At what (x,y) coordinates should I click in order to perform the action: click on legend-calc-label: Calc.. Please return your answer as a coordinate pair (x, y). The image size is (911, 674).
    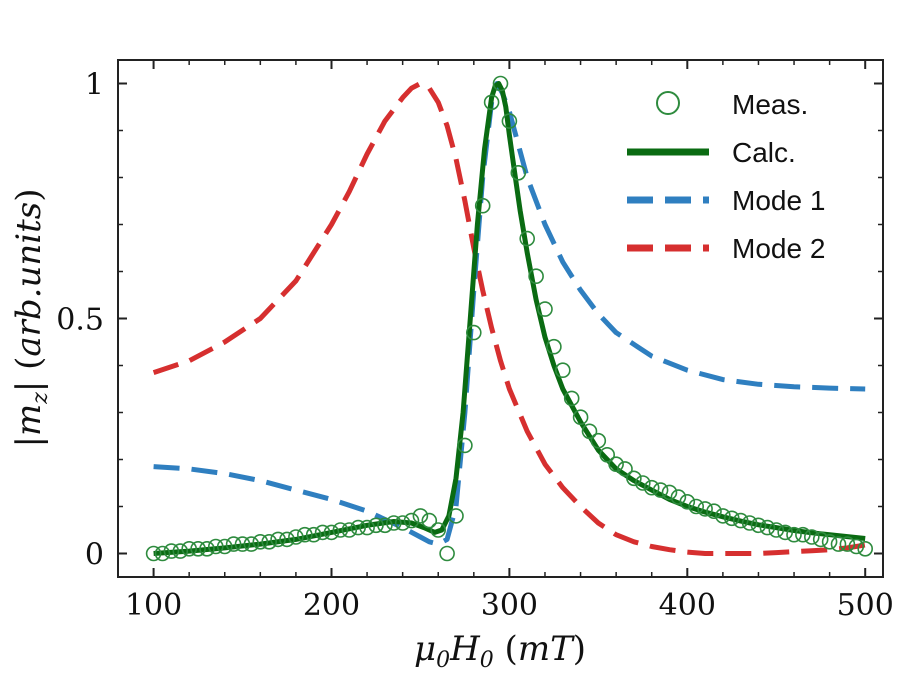
    Looking at the image, I should click on (764, 152).